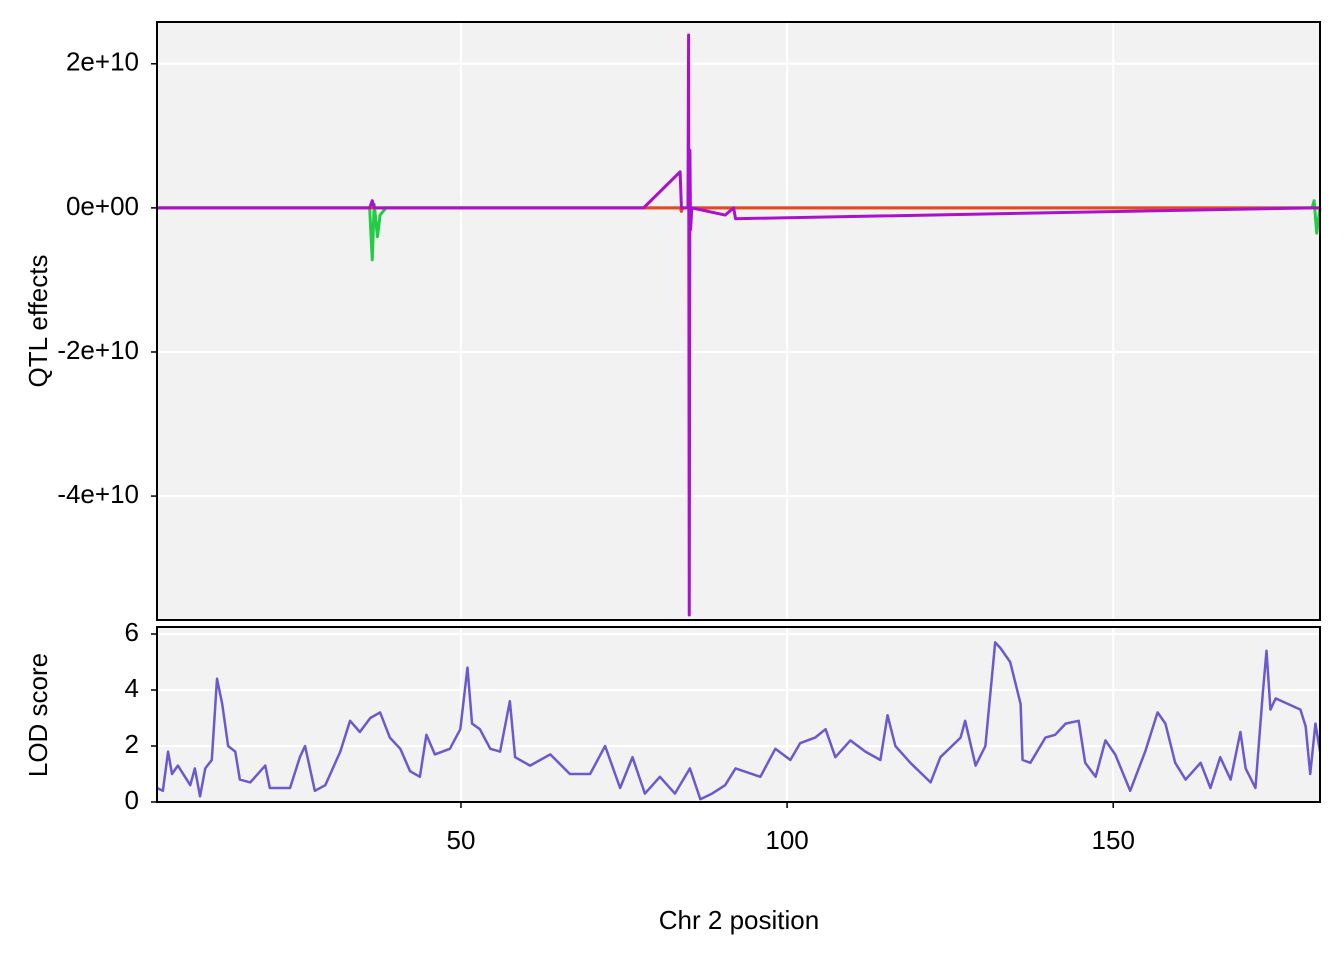  What do you see at coordinates (132, 744) in the screenshot?
I see `y-tick-label: 2` at bounding box center [132, 744].